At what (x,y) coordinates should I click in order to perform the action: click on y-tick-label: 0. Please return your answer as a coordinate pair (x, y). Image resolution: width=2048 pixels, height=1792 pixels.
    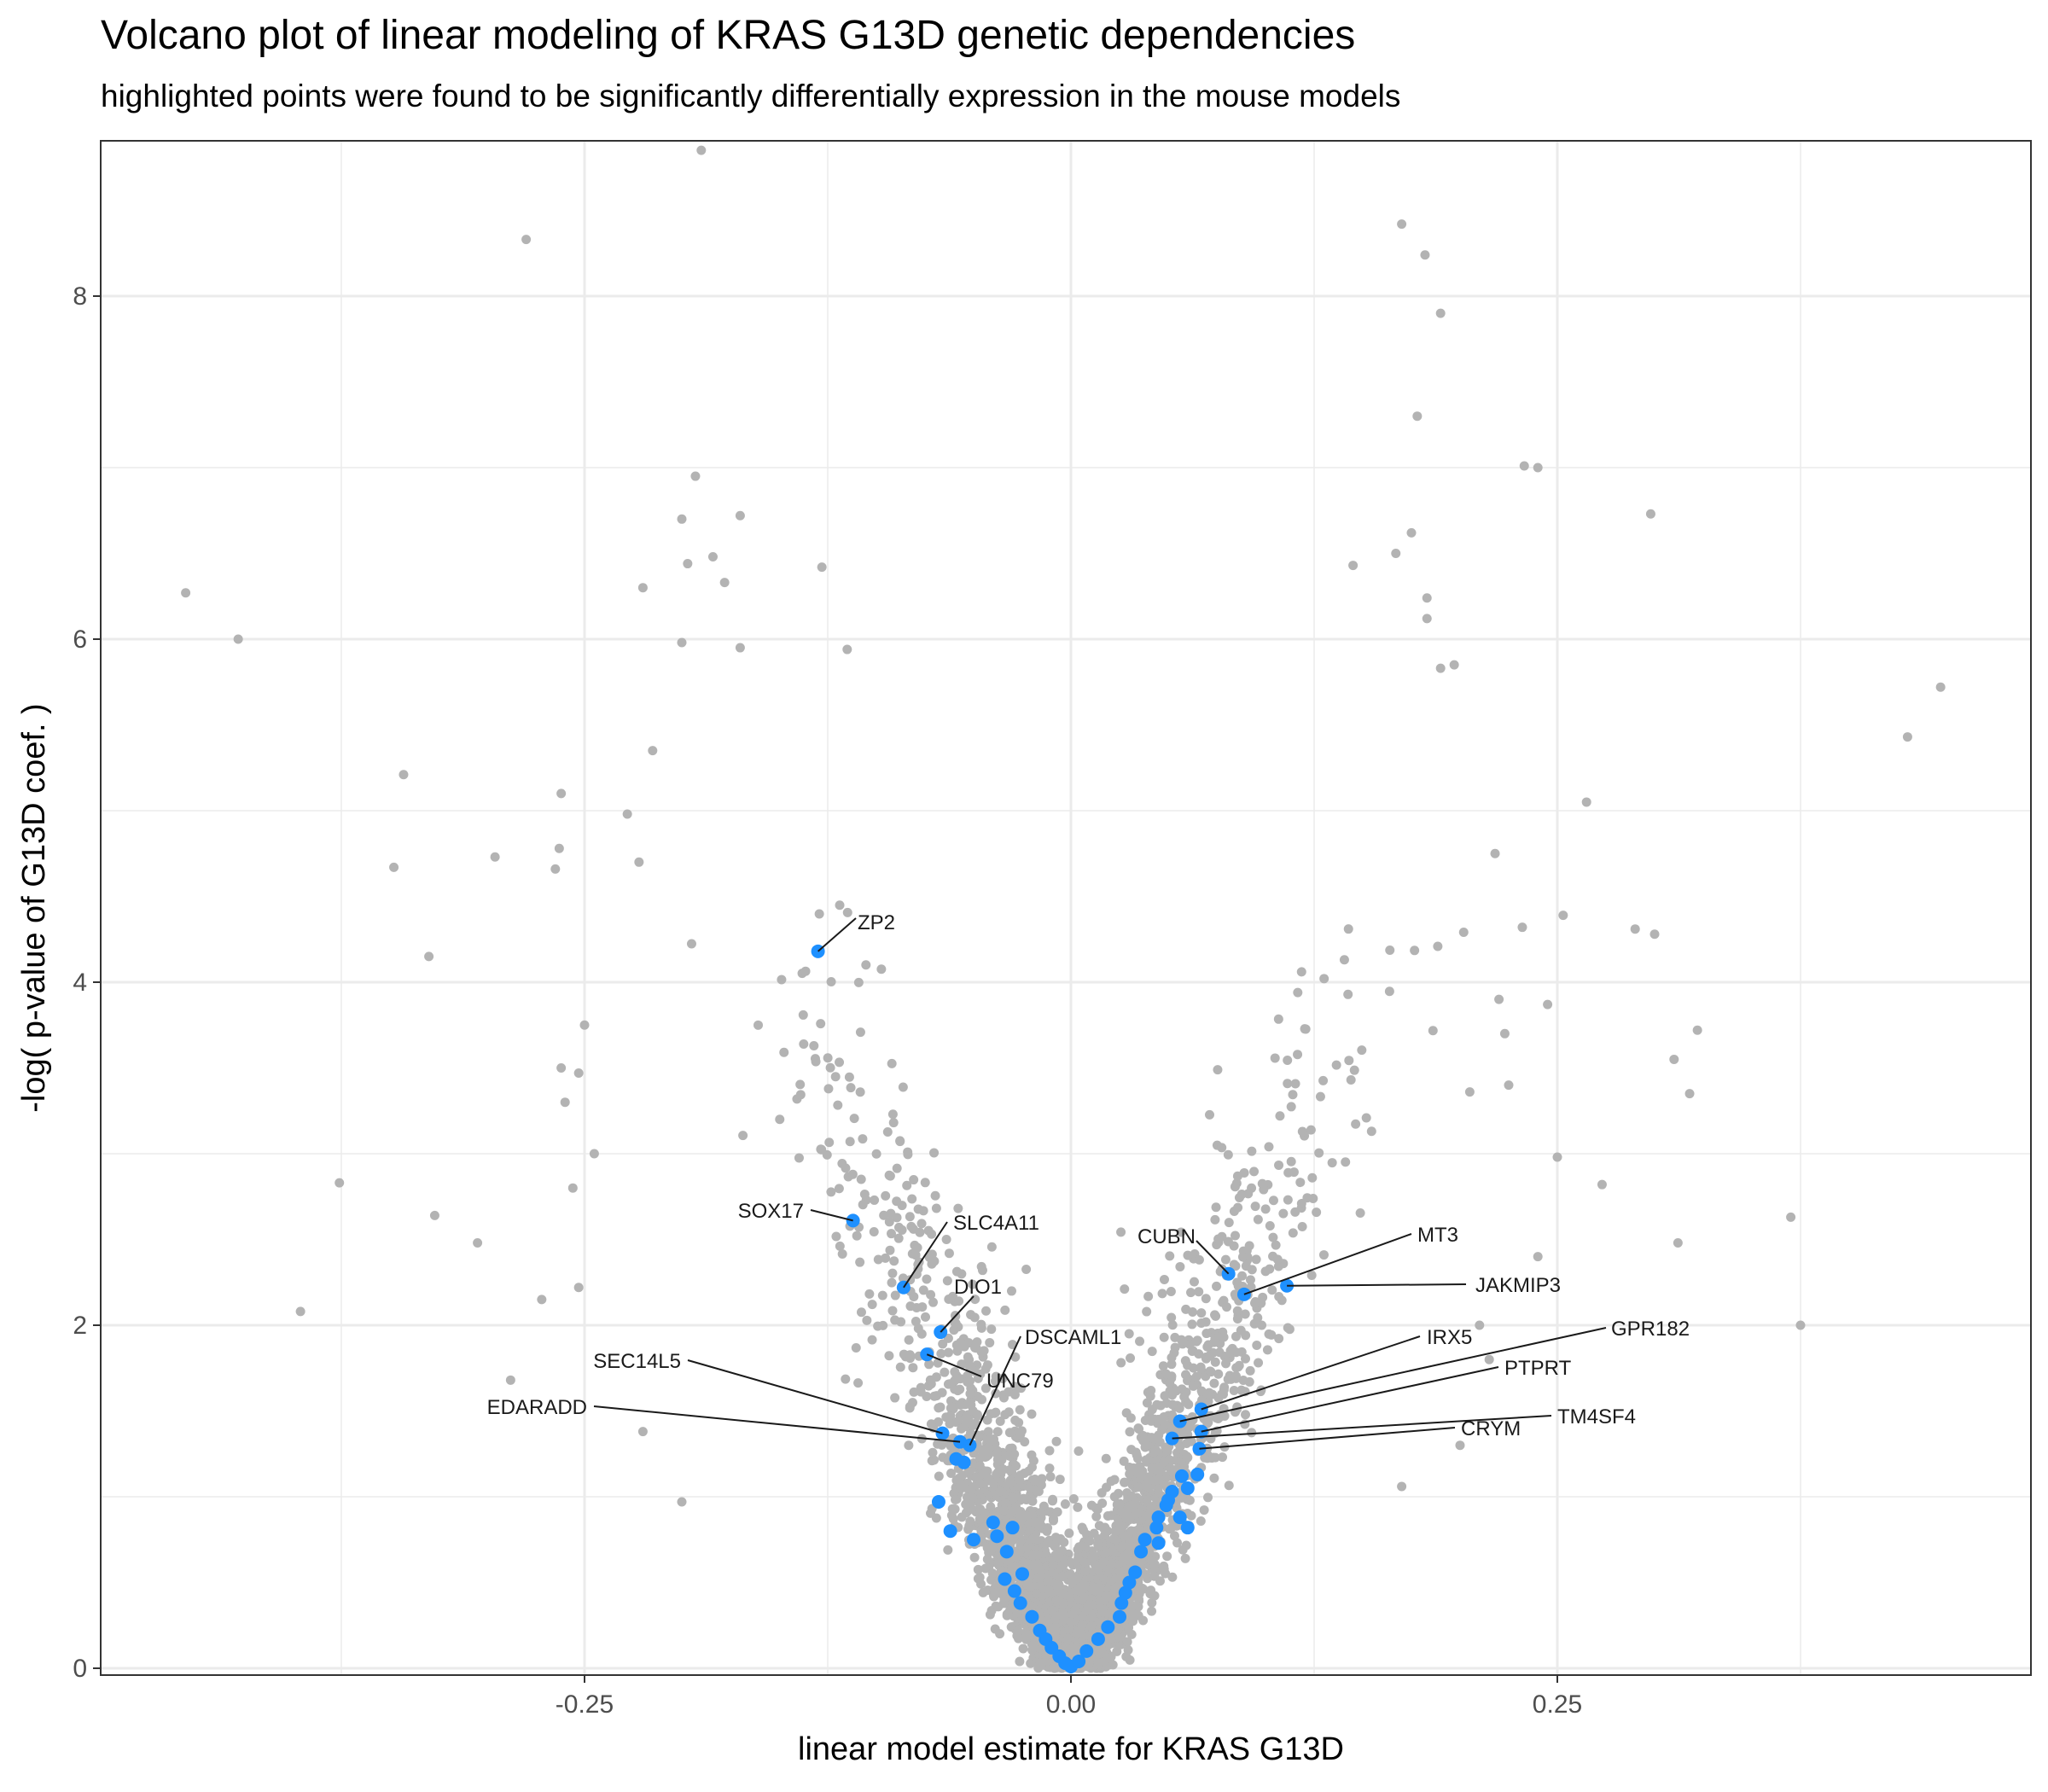
    Looking at the image, I should click on (80, 1669).